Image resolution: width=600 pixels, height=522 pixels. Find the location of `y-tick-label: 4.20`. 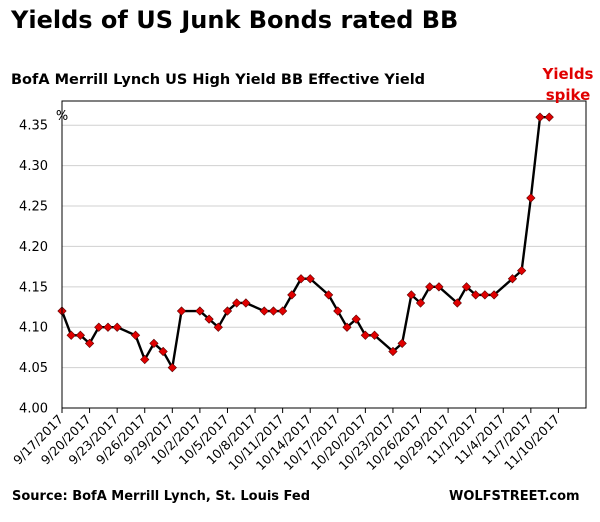

y-tick-label: 4.20 is located at coordinates (33, 247).